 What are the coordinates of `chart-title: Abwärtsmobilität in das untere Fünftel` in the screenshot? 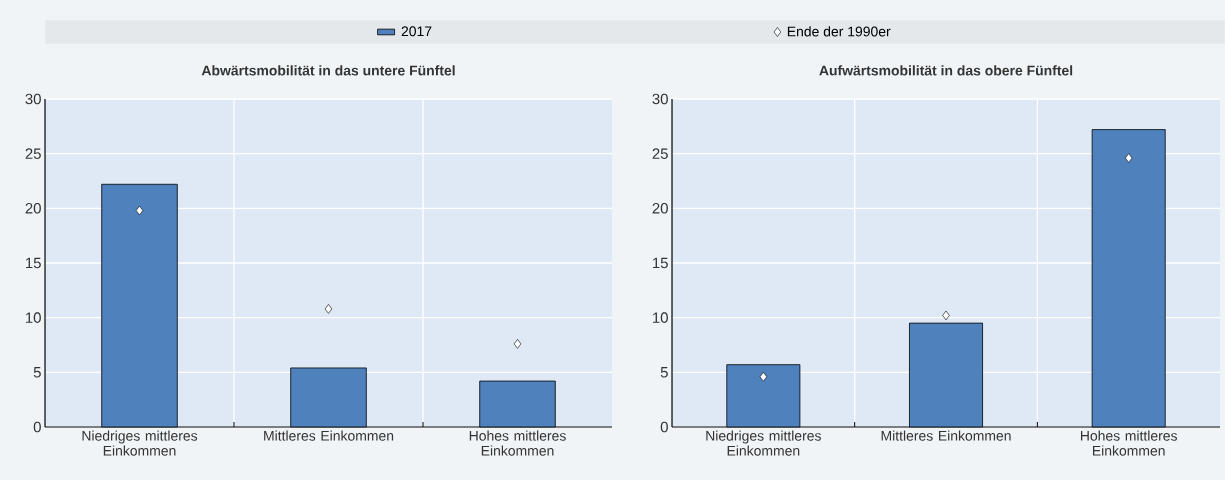 It's located at (328, 70).